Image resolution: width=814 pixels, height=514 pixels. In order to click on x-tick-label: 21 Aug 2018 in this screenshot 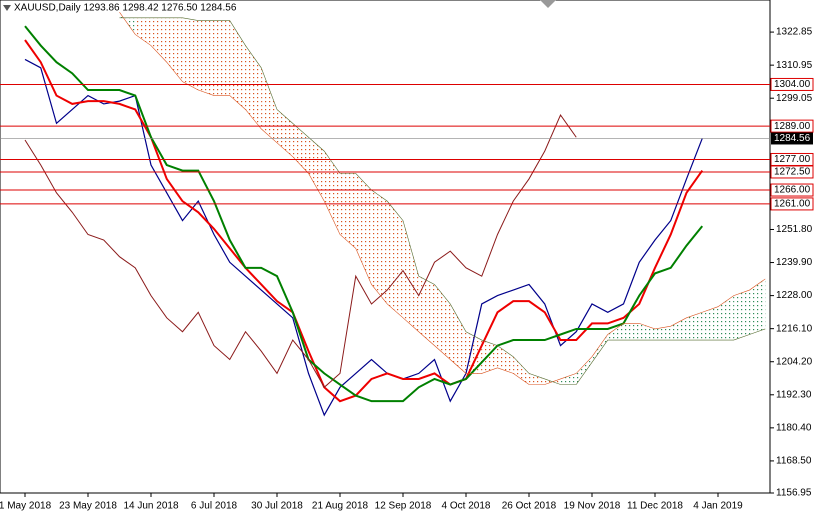, I will do `click(340, 506)`.